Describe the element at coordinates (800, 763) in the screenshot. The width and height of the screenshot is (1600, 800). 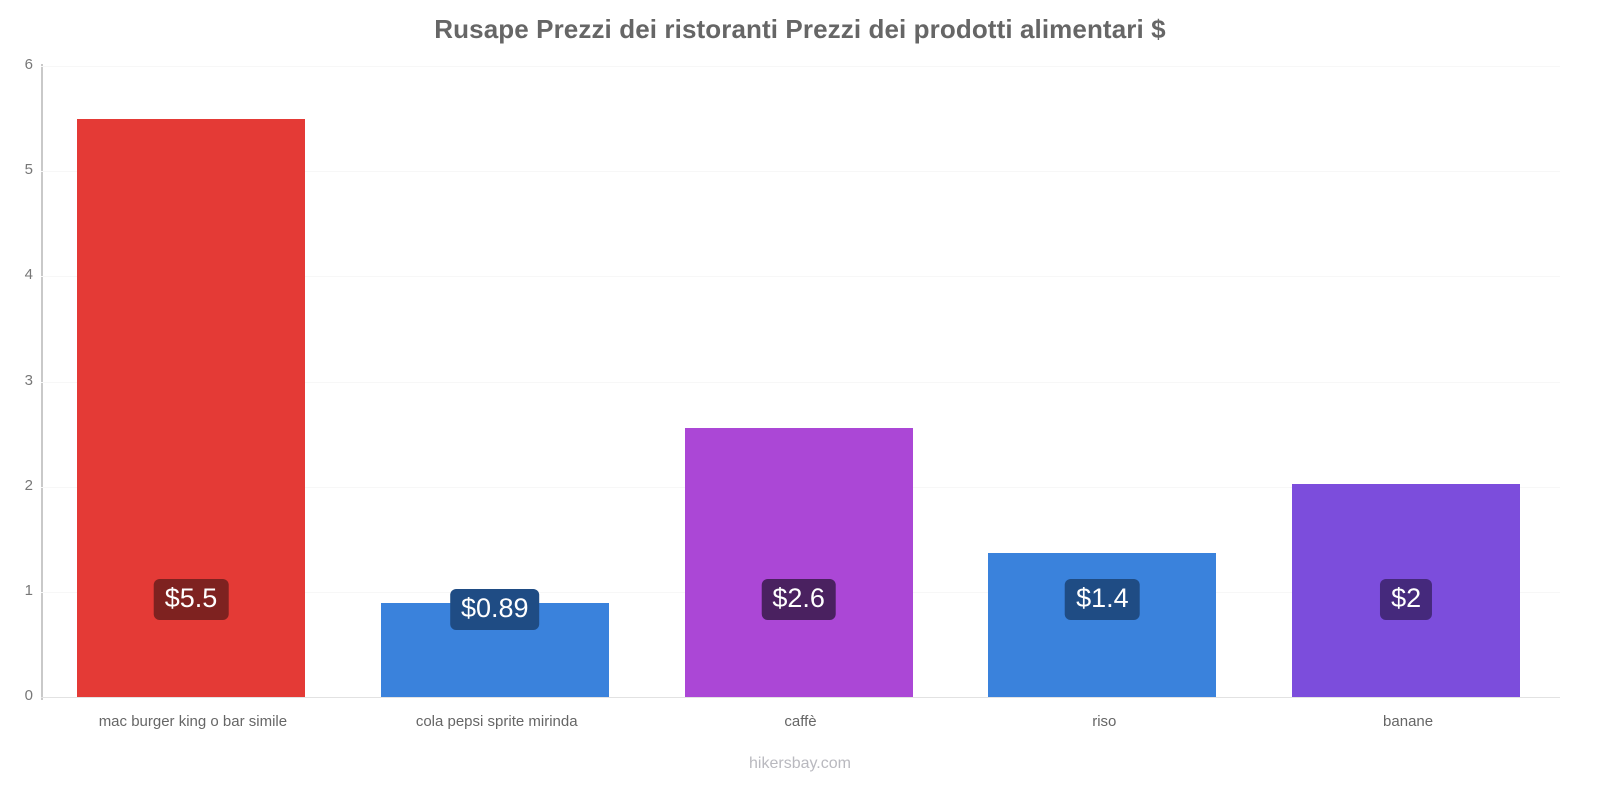
I see `source-watermark: hikersbay.com` at that location.